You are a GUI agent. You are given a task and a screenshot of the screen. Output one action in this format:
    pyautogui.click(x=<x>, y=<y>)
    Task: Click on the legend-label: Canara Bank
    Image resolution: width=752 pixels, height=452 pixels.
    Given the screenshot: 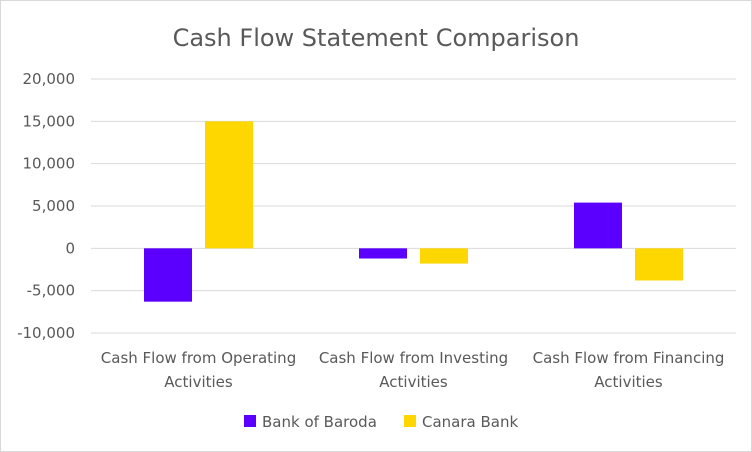 What is the action you would take?
    pyautogui.click(x=470, y=422)
    